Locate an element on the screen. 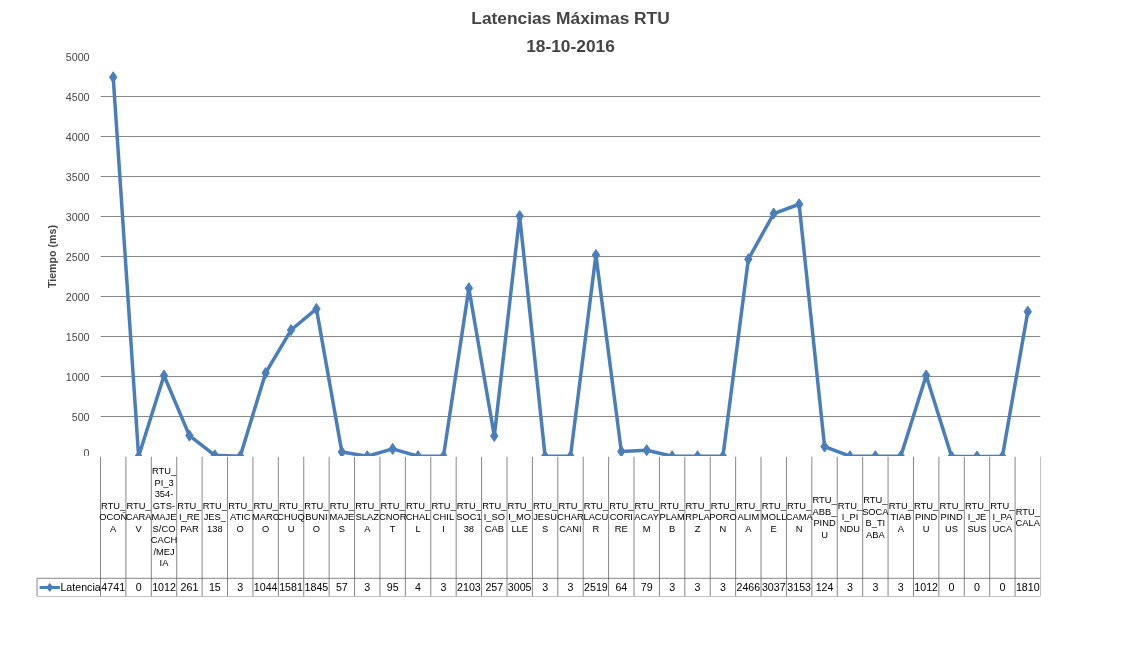 The image size is (1127, 650). x-tick-label: RTU_I_REPAR is located at coordinates (190, 517).